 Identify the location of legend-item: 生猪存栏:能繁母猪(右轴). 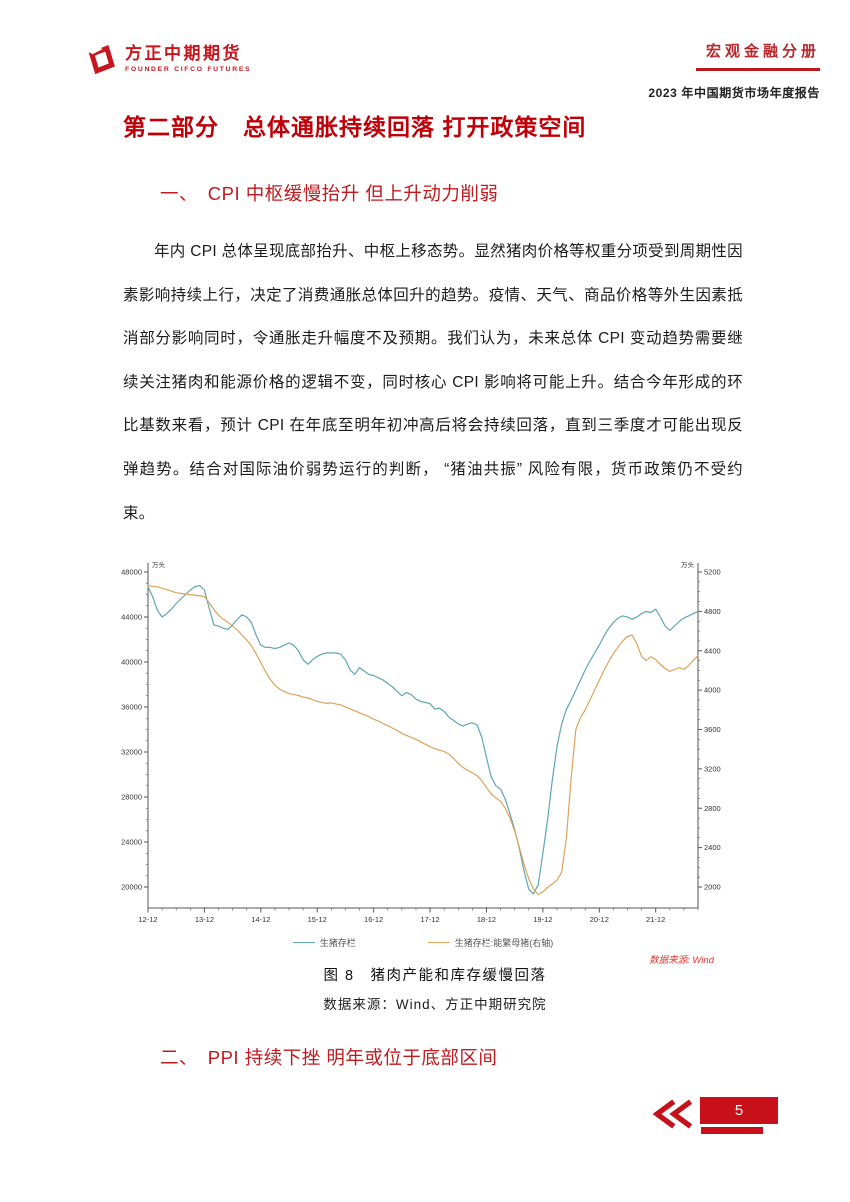
(490, 942).